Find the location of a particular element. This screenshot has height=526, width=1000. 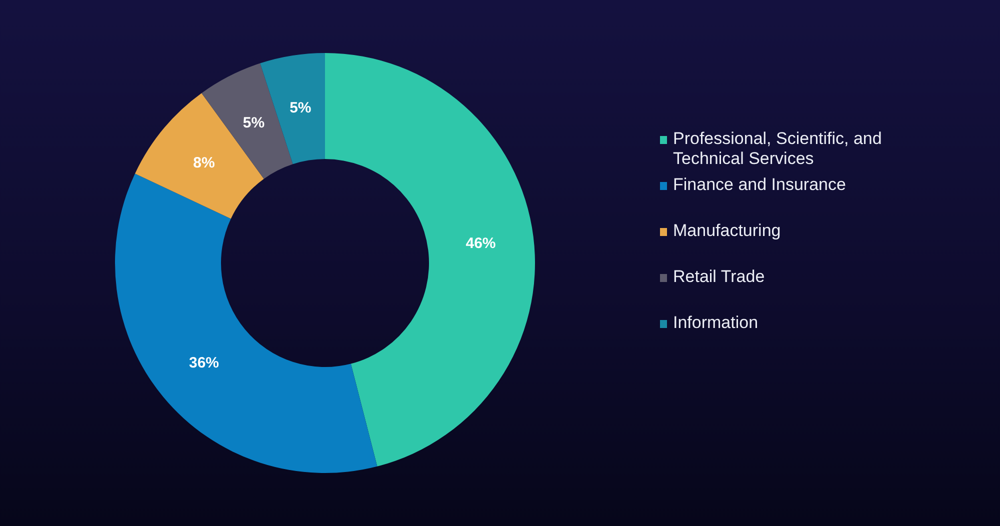

legend-label: Manufacturing is located at coordinates (727, 231).